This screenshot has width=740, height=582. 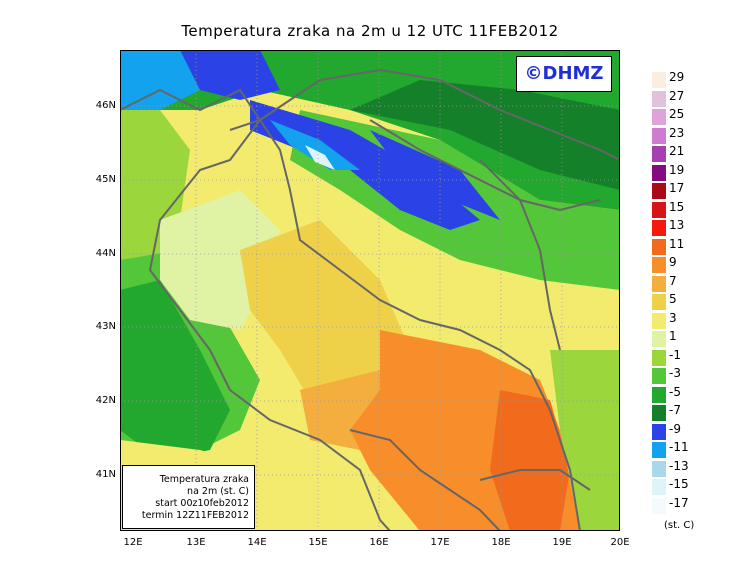 What do you see at coordinates (675, 354) in the screenshot?
I see `legend-label: -1` at bounding box center [675, 354].